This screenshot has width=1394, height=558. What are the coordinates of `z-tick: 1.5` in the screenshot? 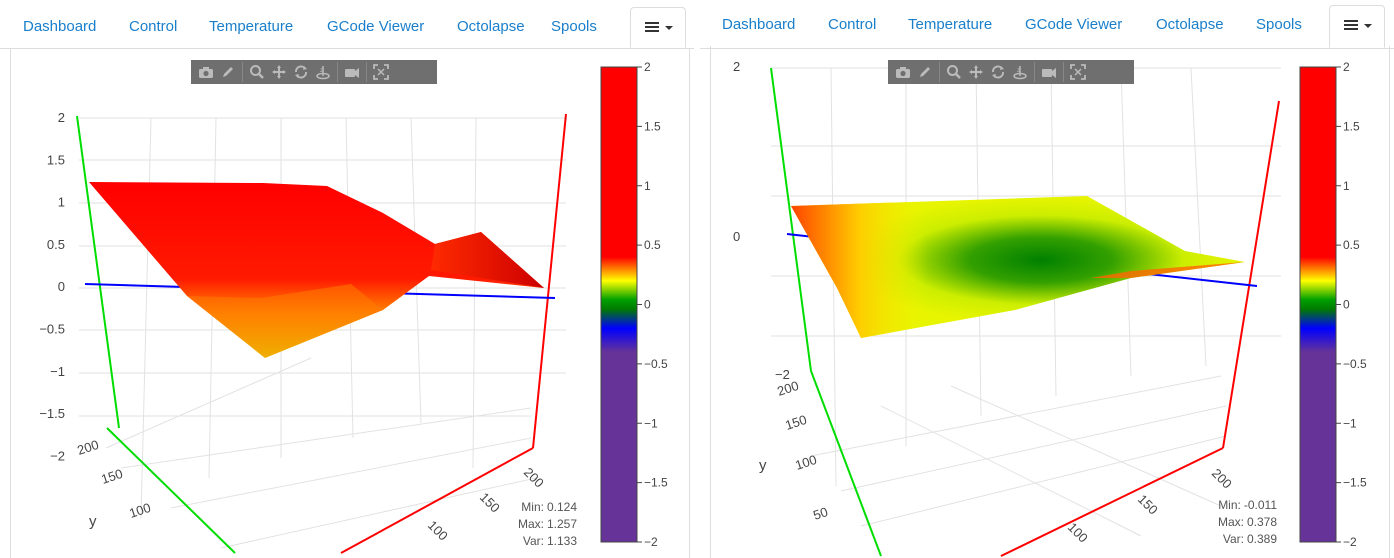 It's located at (56, 159).